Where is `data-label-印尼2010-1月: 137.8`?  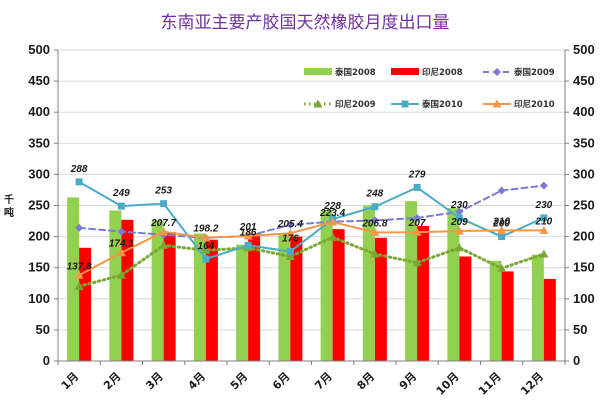 data-label-印尼2010-1月: 137.8 is located at coordinates (79, 266).